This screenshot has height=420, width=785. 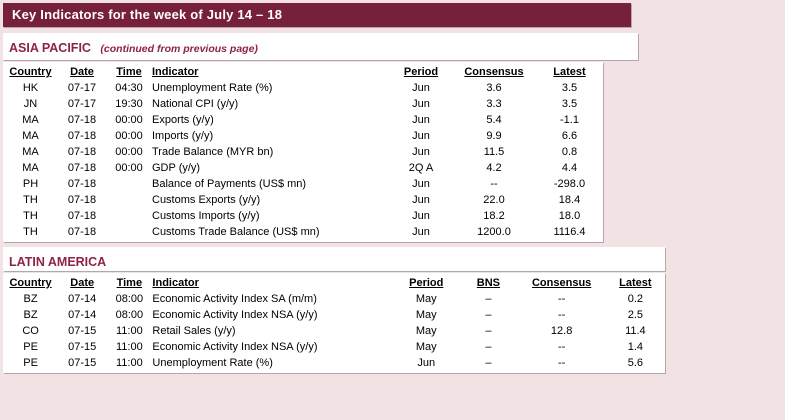 I want to click on cell: 22.0, so click(x=494, y=200).